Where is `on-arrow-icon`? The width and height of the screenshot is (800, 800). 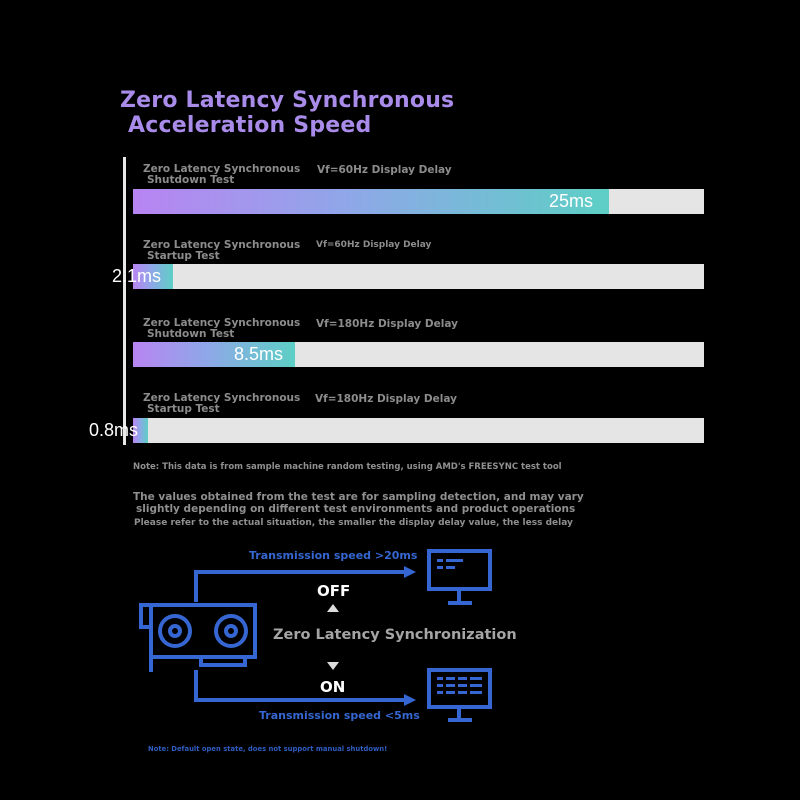 on-arrow-icon is located at coordinates (410, 700).